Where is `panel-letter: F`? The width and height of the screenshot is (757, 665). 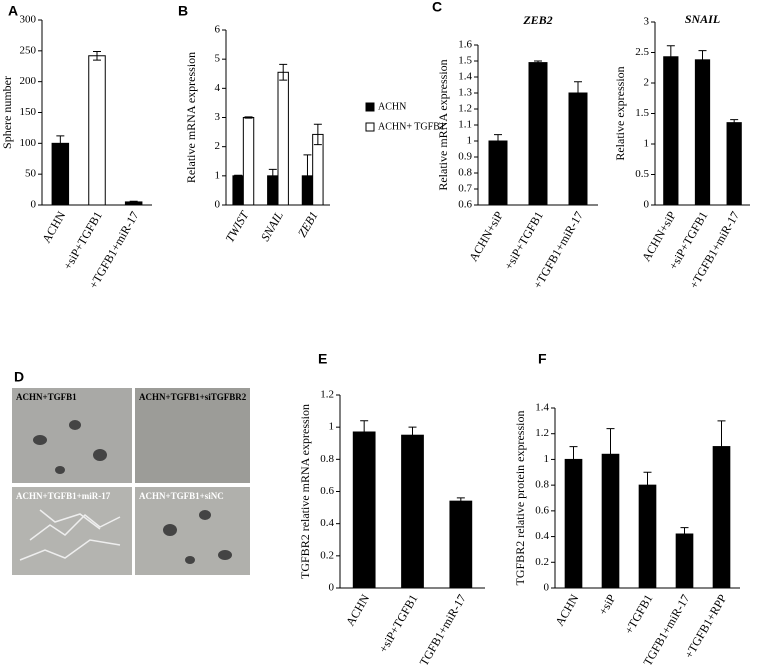
panel-letter: F is located at coordinates (542, 359).